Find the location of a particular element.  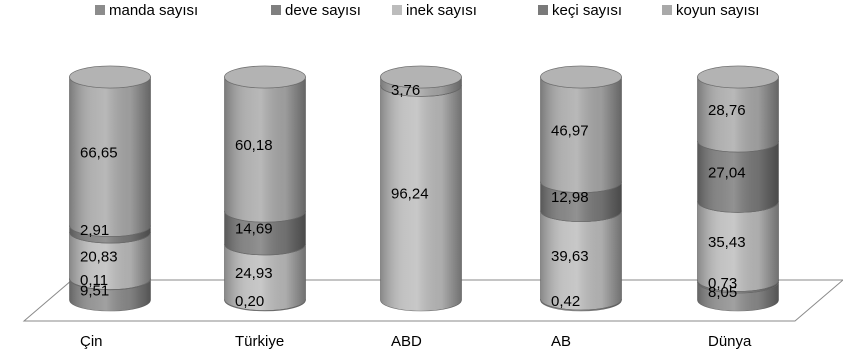

data-label-inek-sayisi-turkiye: 24,93 is located at coordinates (254, 273).